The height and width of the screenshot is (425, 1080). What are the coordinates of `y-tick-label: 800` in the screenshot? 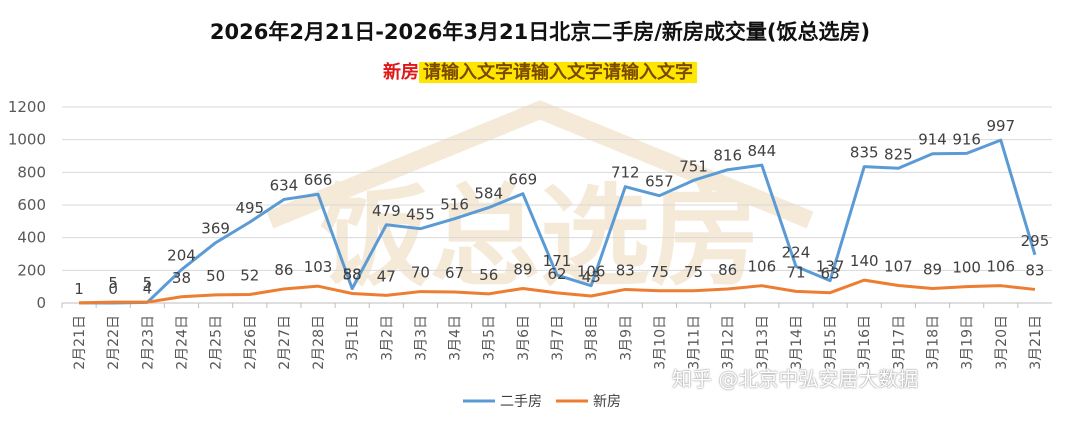 It's located at (31, 172).